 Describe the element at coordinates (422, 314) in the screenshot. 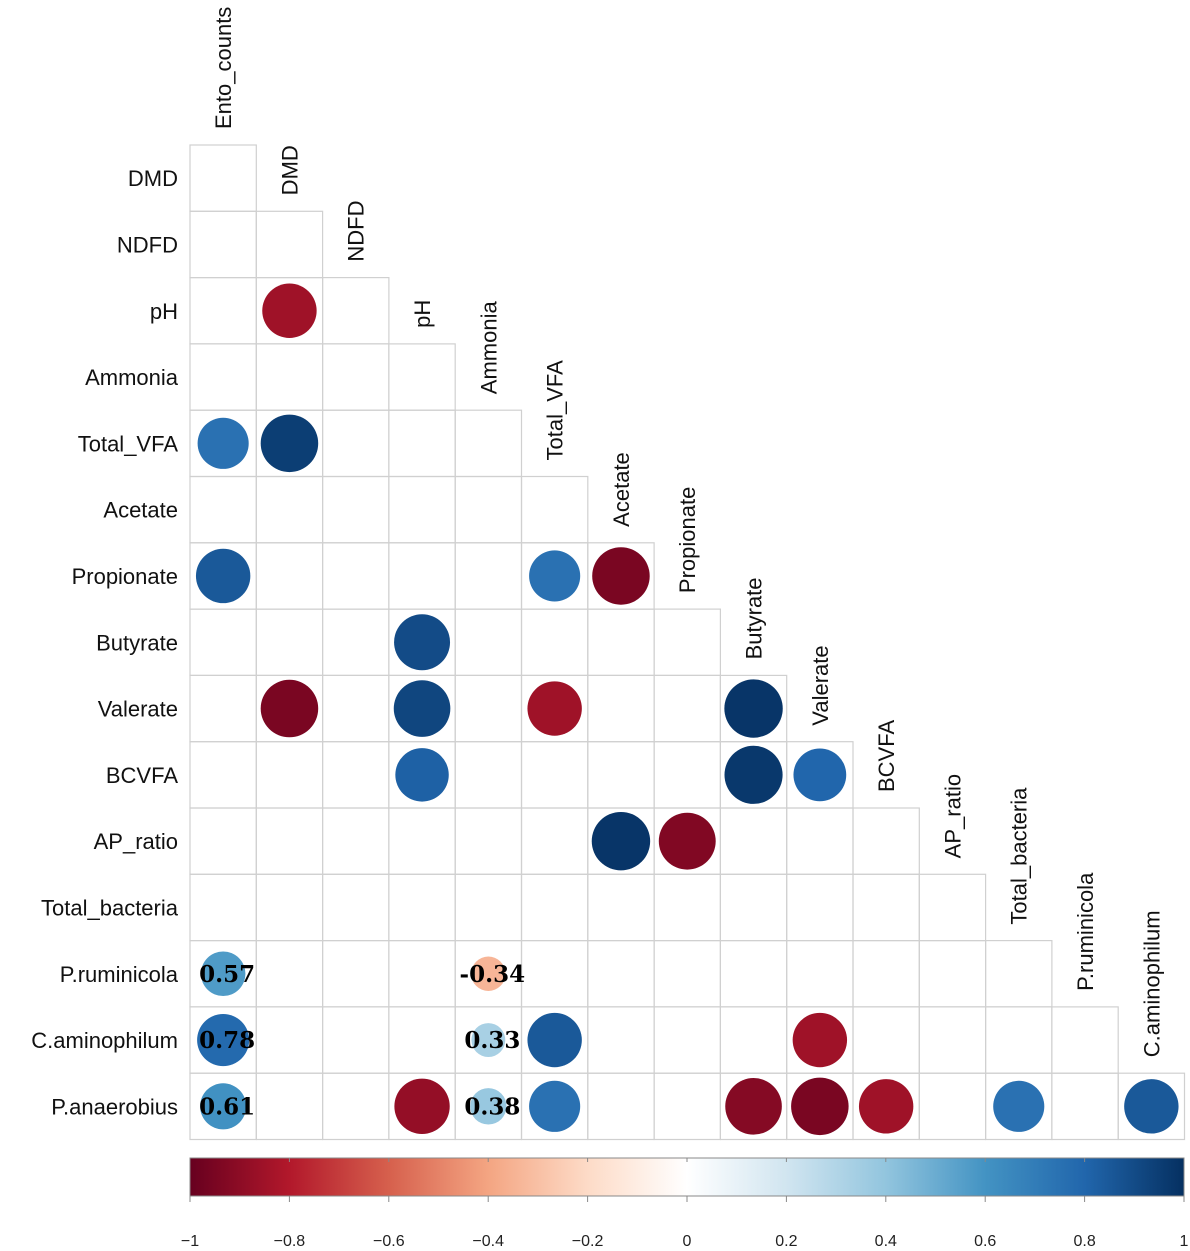

I see `col-label-ph: pH` at that location.